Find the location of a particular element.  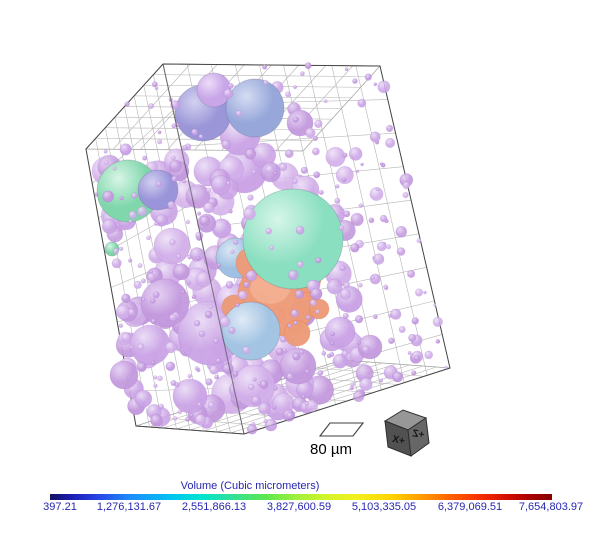

colorbar-tick-label: 3,827,600.59 is located at coordinates (299, 507).